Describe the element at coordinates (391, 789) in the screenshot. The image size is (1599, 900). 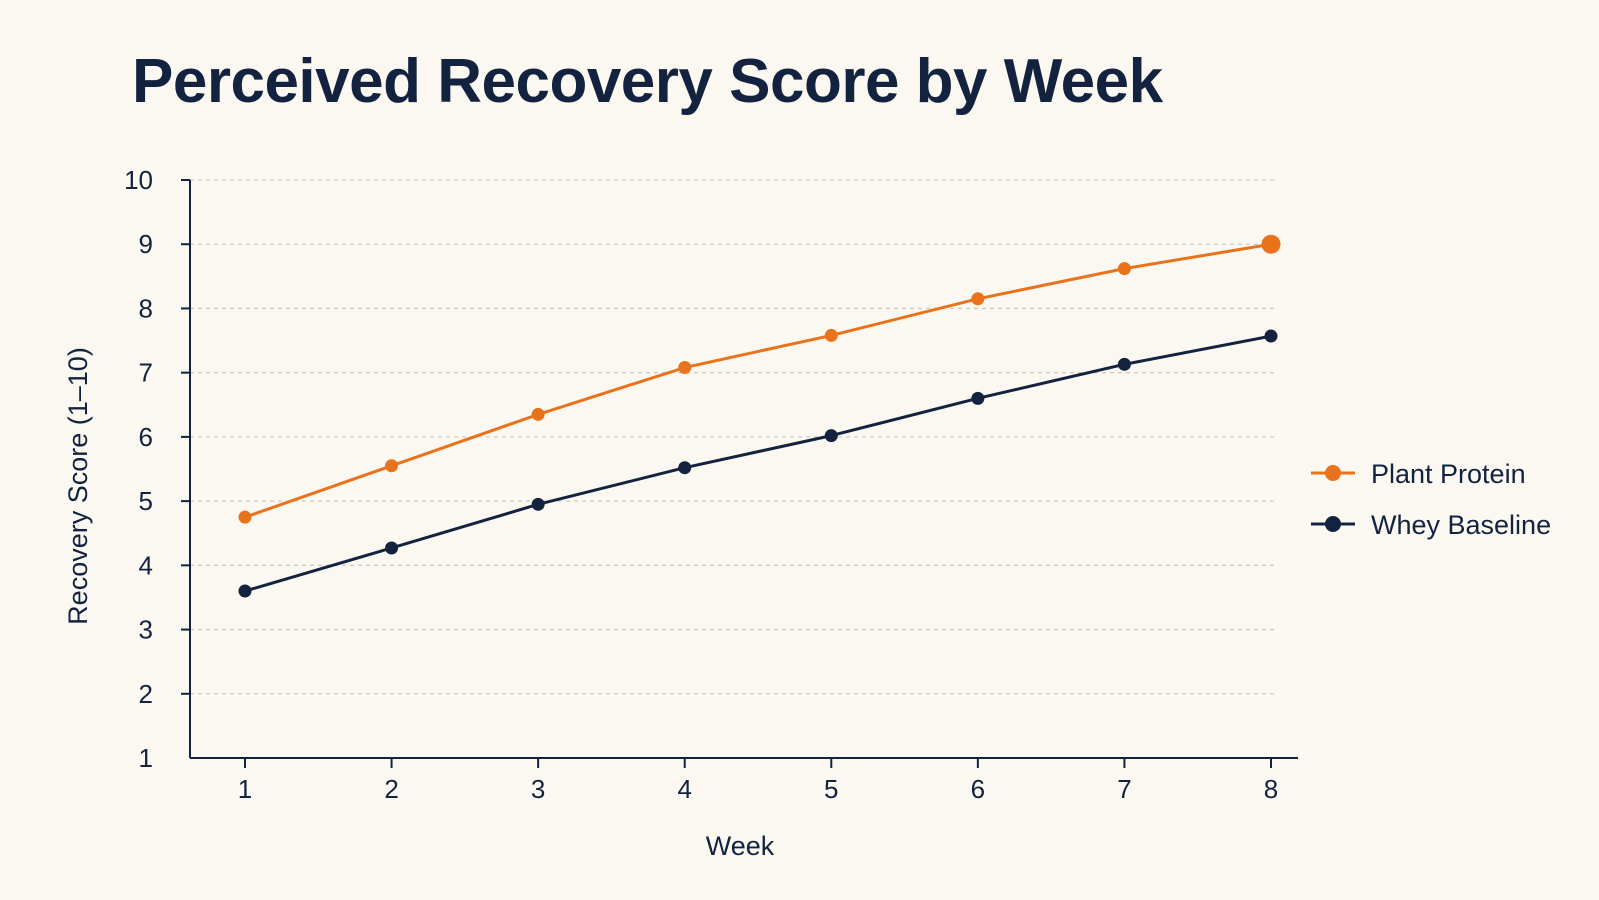
I see `x-tick-label-2: 2` at that location.